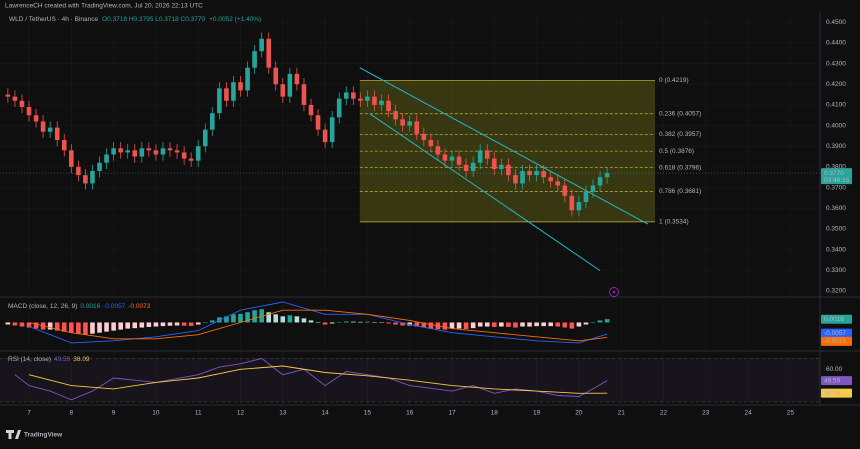  What do you see at coordinates (706, 413) in the screenshot?
I see `x-tick-label: 23` at bounding box center [706, 413].